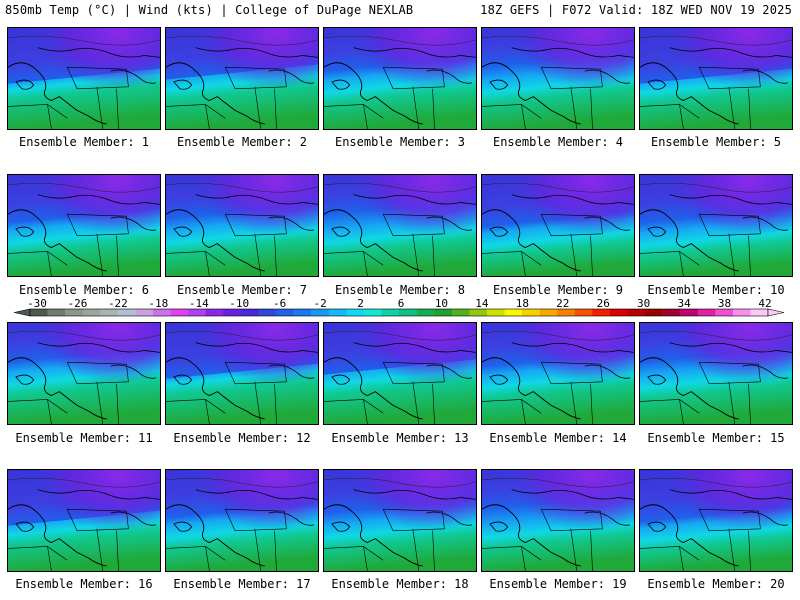  I want to click on ensemble-member-label: Ensemble Member: 4, so click(558, 142).